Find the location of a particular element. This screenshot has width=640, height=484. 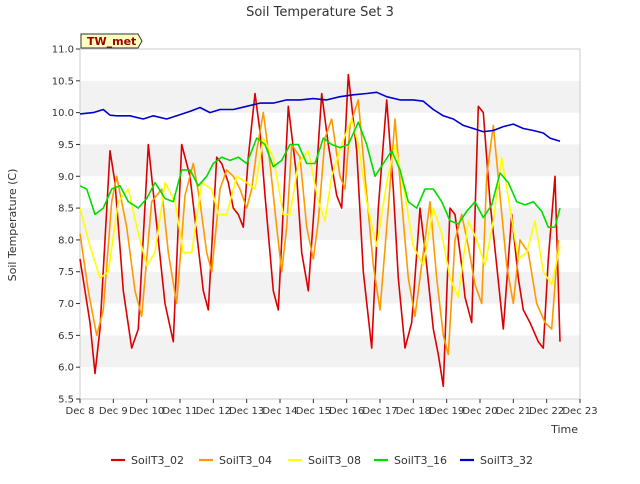

y-tick-label: 5.5 is located at coordinates (66, 400).